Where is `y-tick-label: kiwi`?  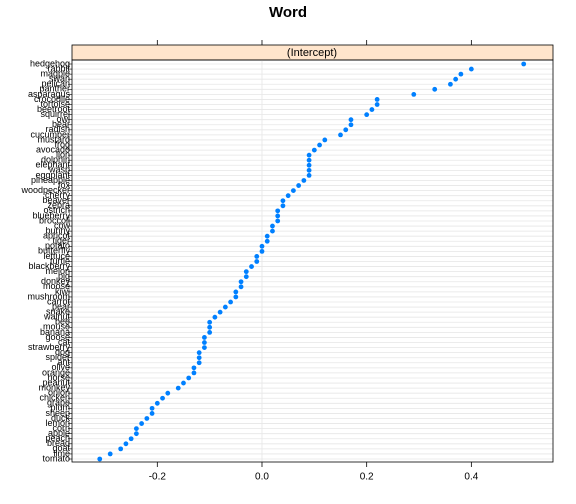
y-tick-label: kiwi is located at coordinates (62, 291).